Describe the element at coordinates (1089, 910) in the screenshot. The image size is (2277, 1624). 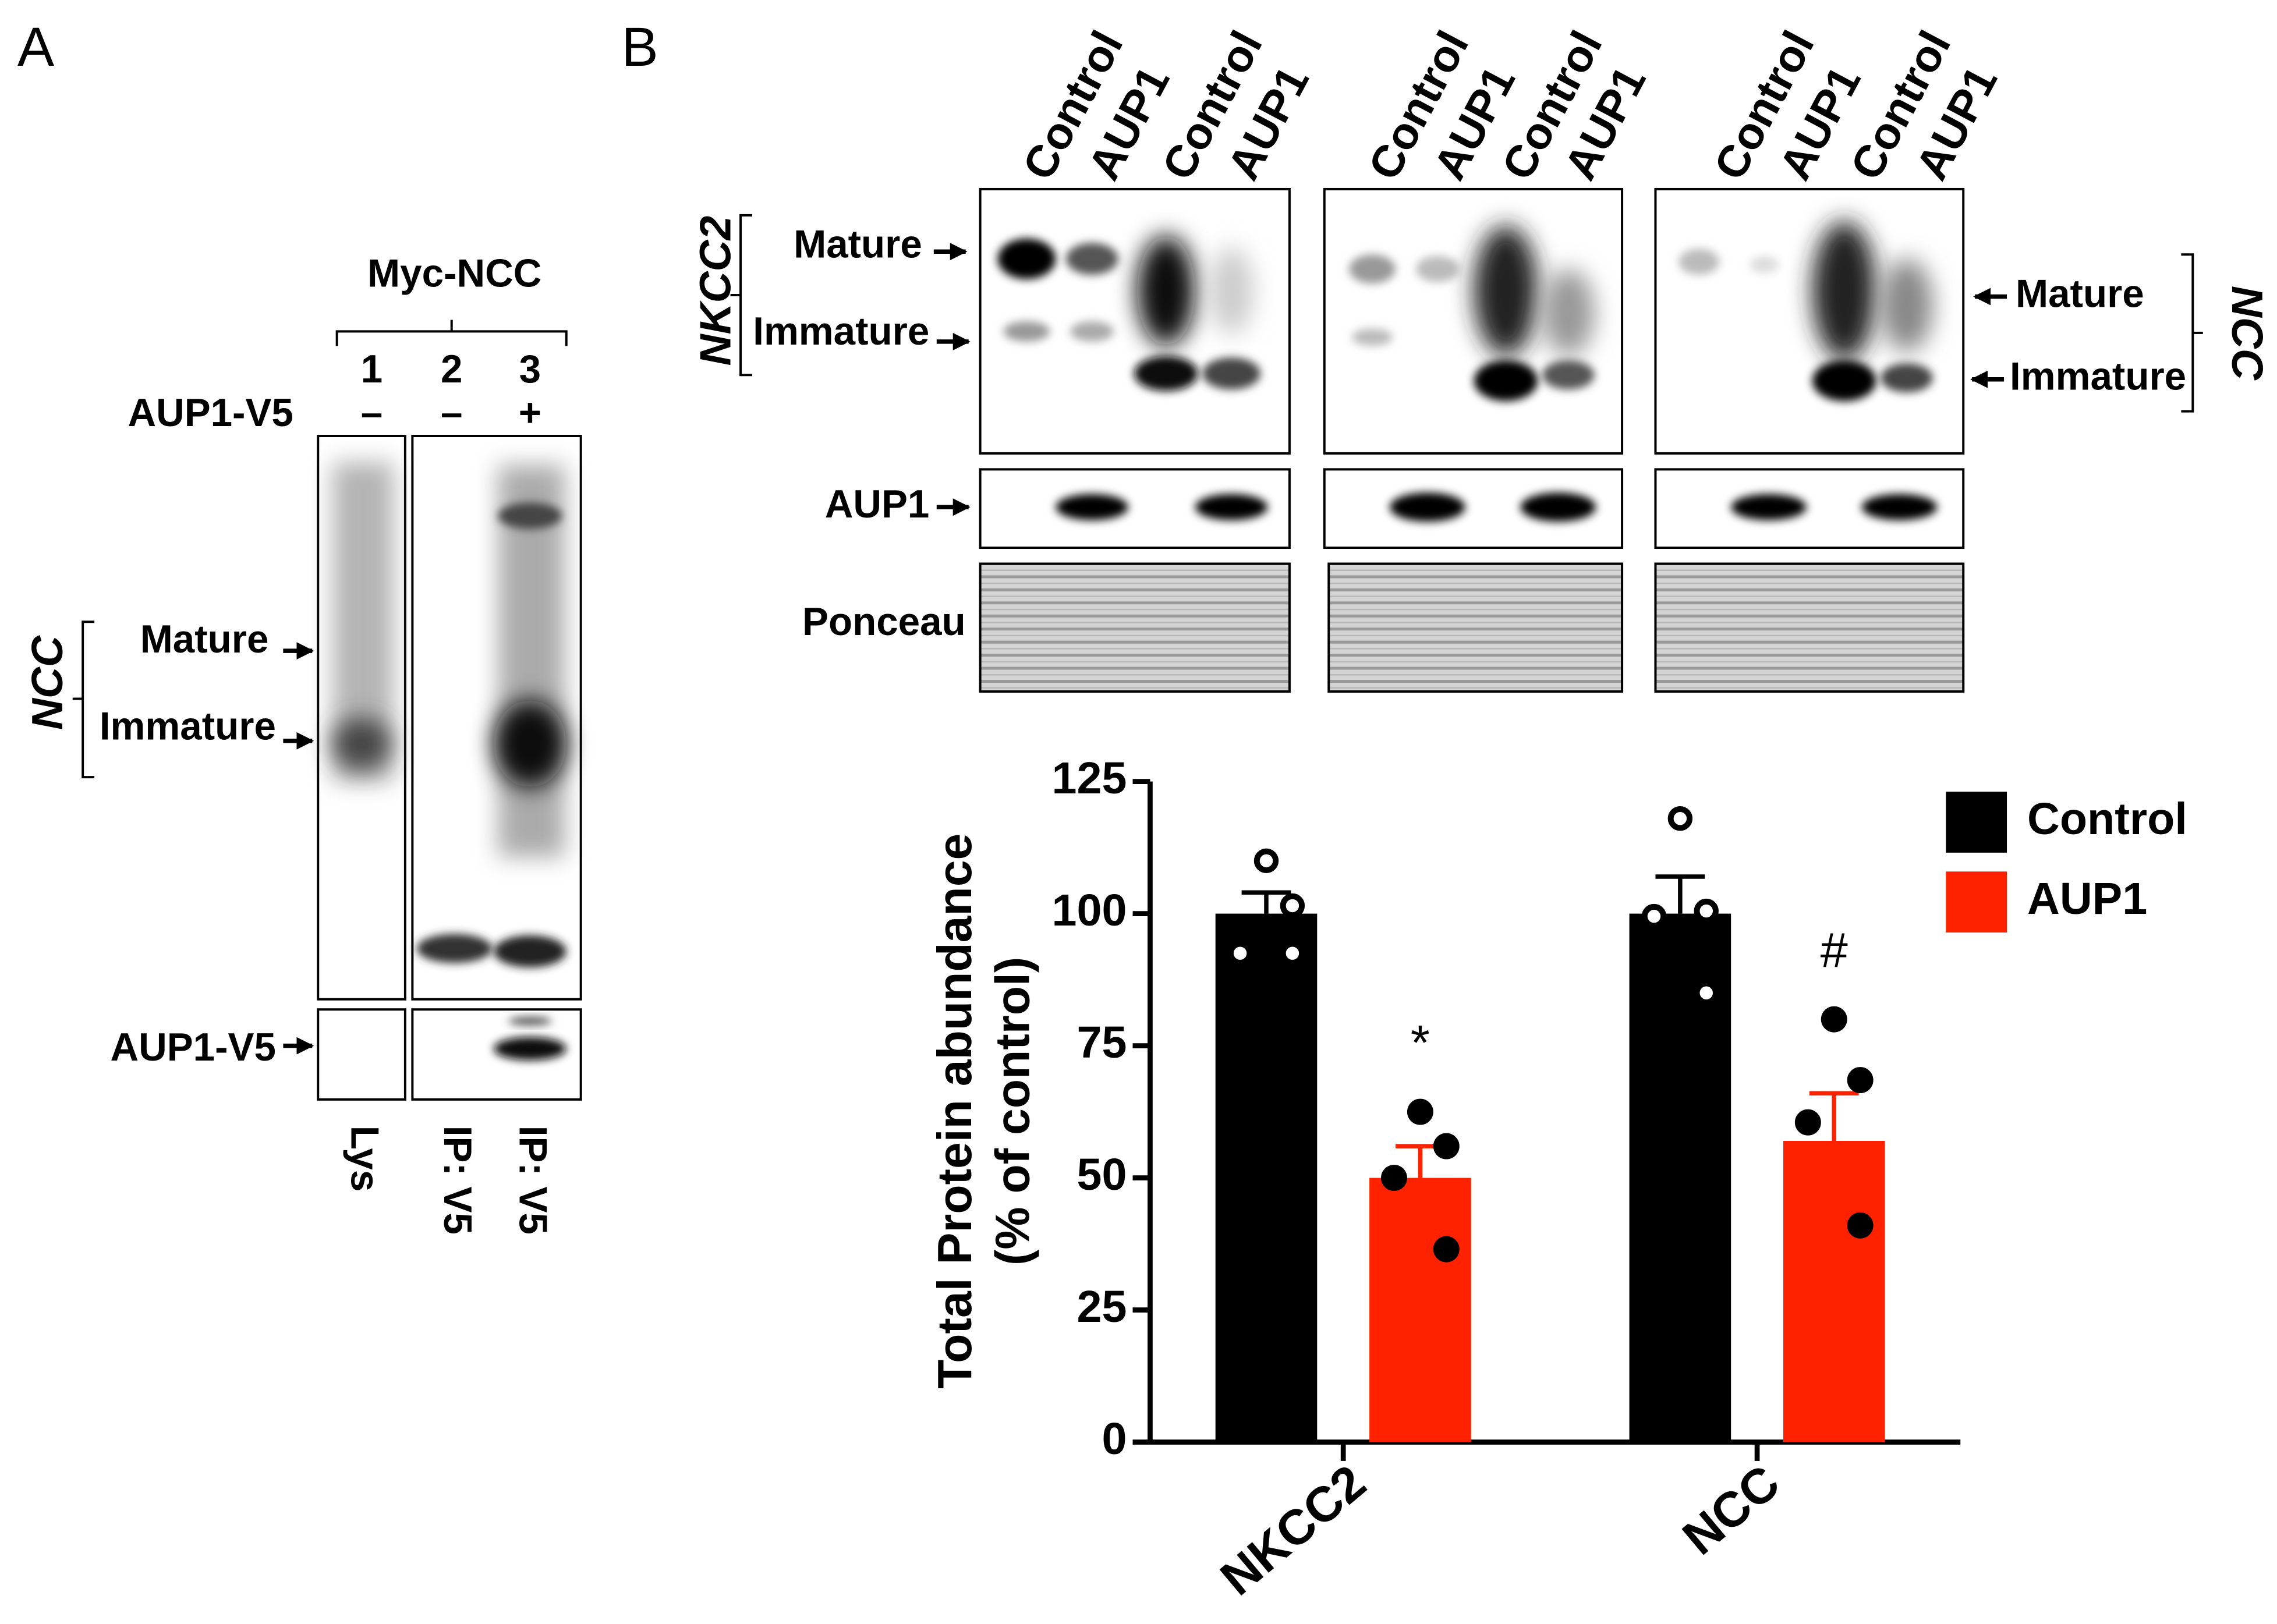
I see `y-tick-label: 100` at that location.